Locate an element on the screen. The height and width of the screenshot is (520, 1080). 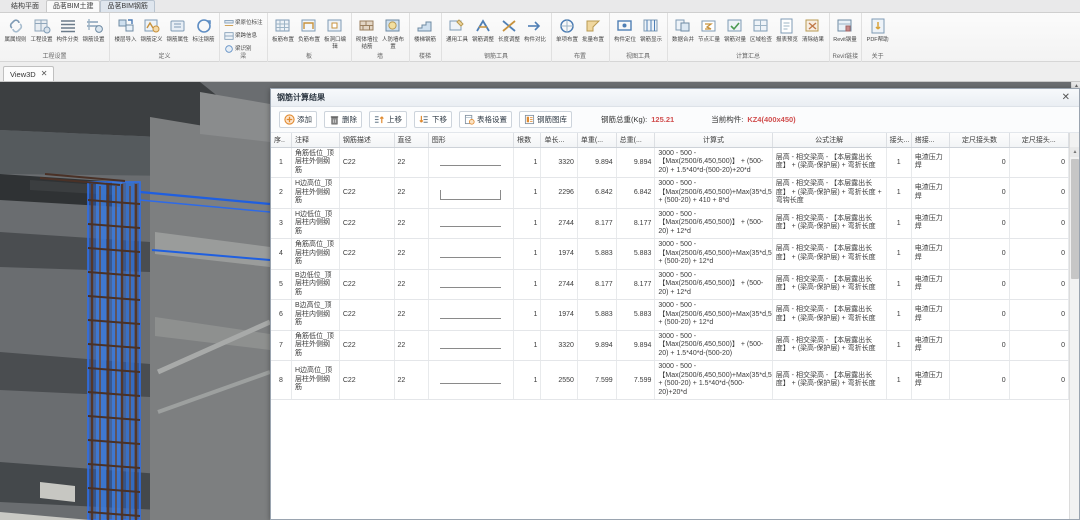
cell-seq: 3 is located at coordinates (281, 223).